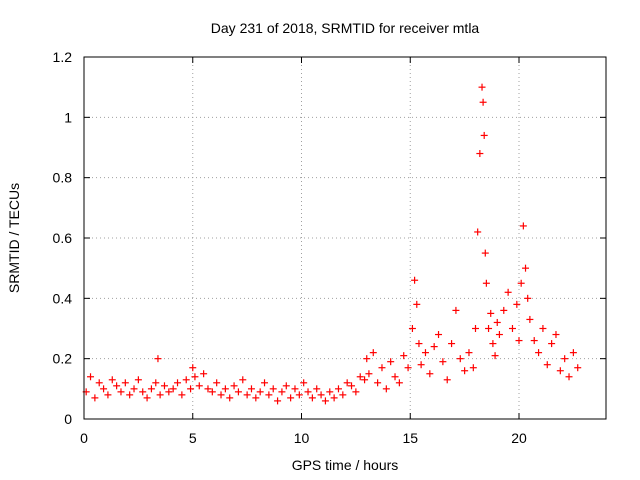 Image resolution: width=640 pixels, height=480 pixels. Describe the element at coordinates (14, 238) in the screenshot. I see `y-axis-label: SRMTID / TECUs` at that location.